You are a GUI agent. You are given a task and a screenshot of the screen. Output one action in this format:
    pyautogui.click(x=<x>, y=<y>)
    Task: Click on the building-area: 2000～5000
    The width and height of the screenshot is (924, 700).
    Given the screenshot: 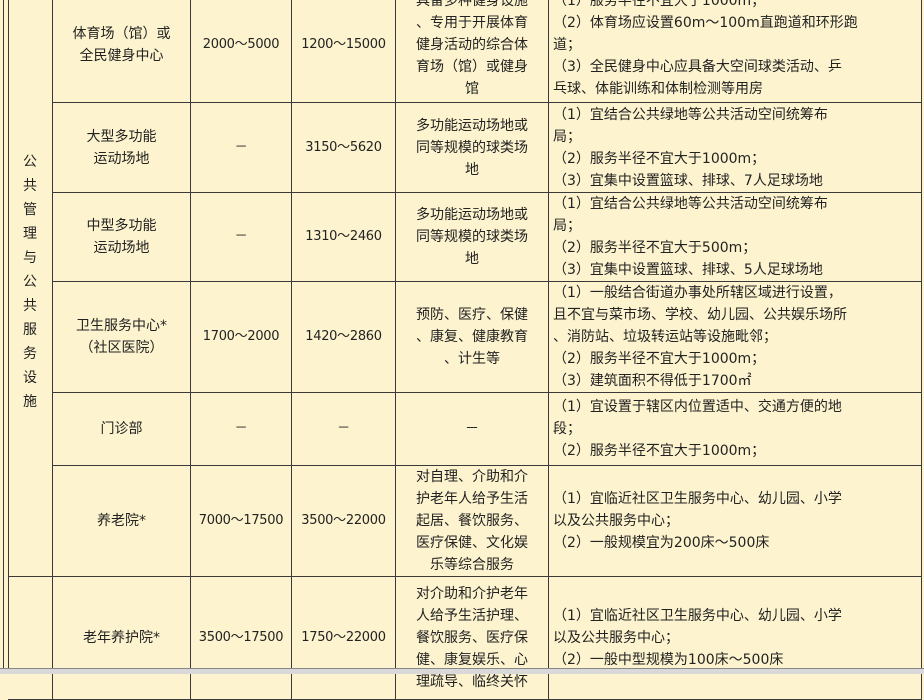 What is the action you would take?
    pyautogui.click(x=241, y=51)
    